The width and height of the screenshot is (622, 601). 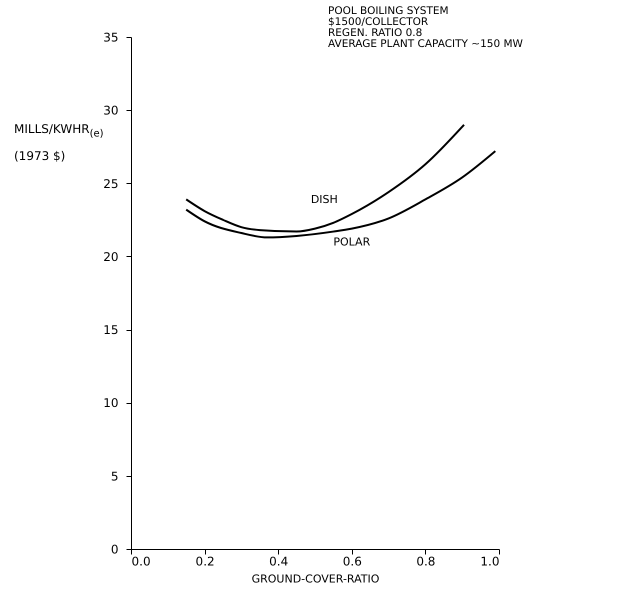 I want to click on x-tick-label: 0.8, so click(x=426, y=561).